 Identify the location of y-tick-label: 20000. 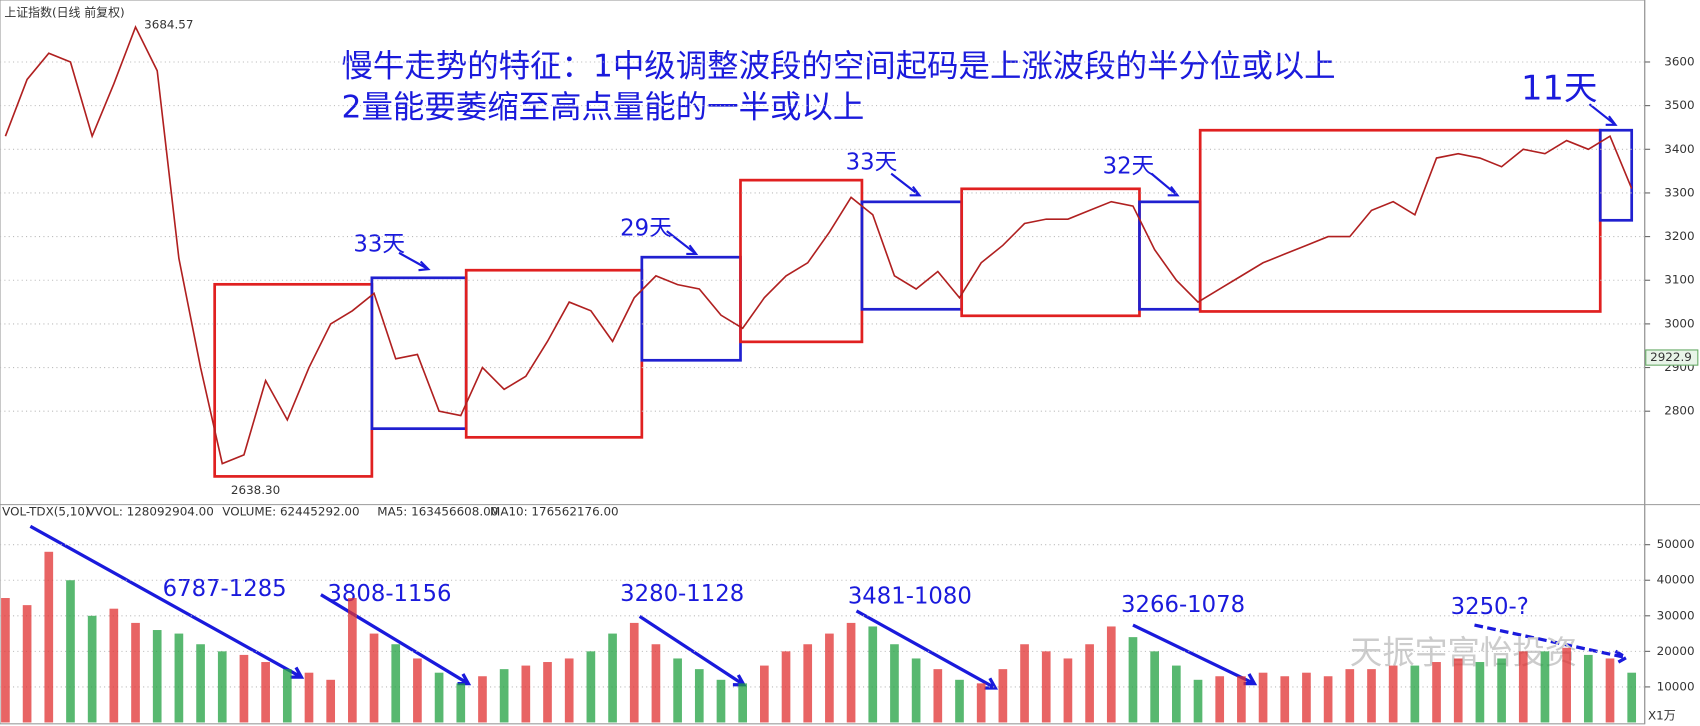
(1676, 651).